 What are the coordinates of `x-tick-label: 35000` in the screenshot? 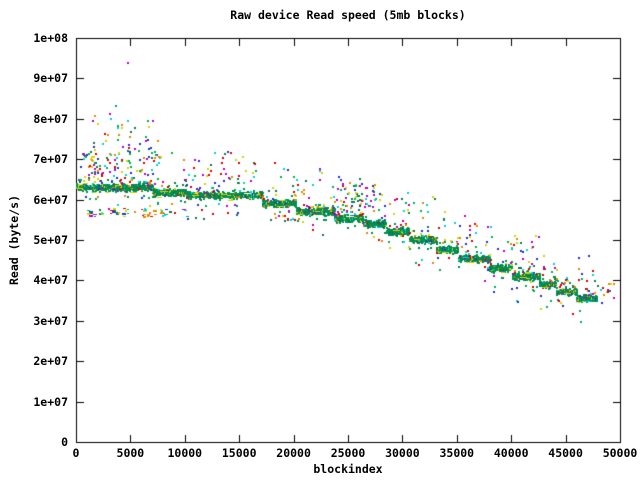 It's located at (457, 453).